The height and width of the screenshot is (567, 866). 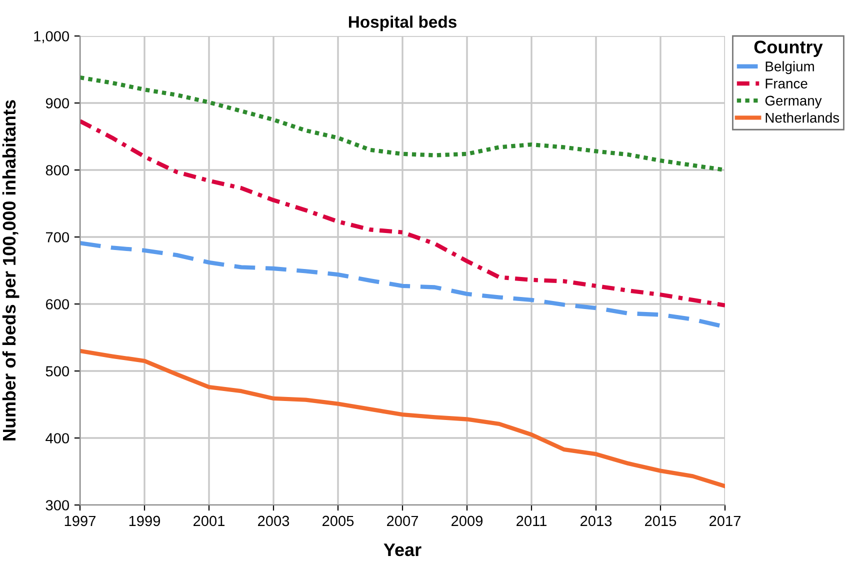 I want to click on x-tick-label: 2015, so click(x=660, y=521).